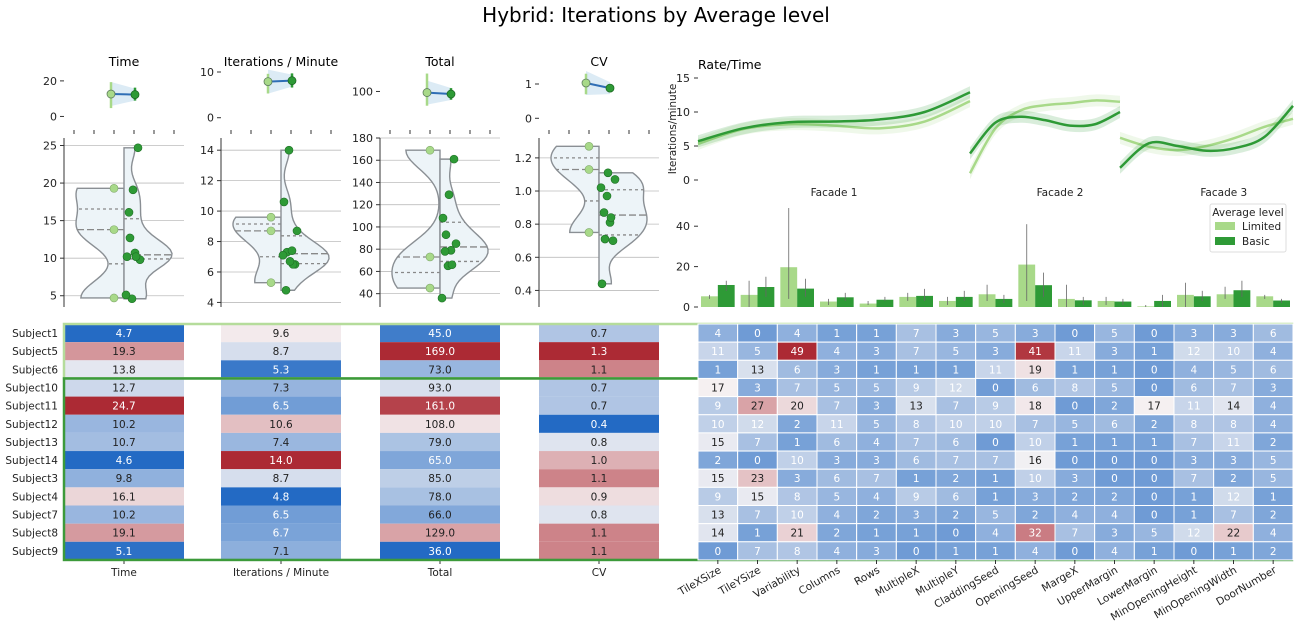 This screenshot has height=630, width=1299. Describe the element at coordinates (599, 425) in the screenshot. I see `heatmap-cell-label: 0.4` at that location.